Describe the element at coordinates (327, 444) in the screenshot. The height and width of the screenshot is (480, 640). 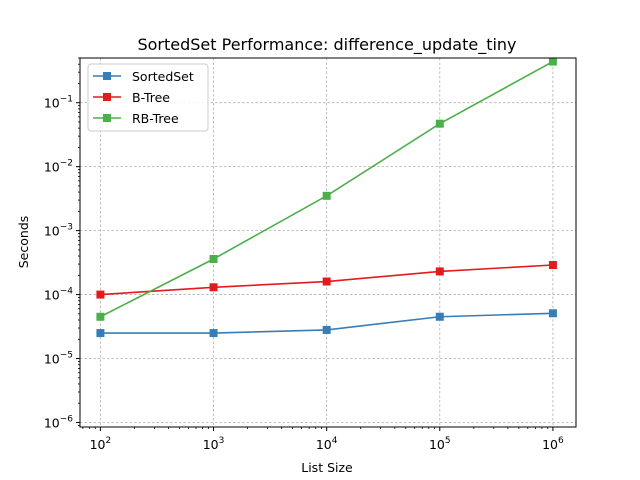
I see `x-tick-label: 104` at that location.